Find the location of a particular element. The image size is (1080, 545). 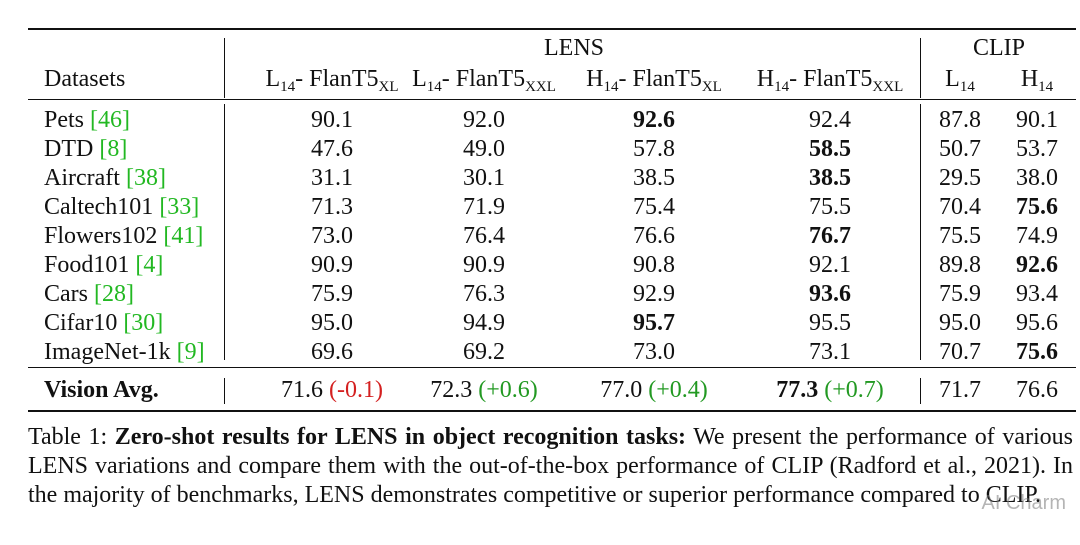

table-cell: 95.5 is located at coordinates (830, 323).